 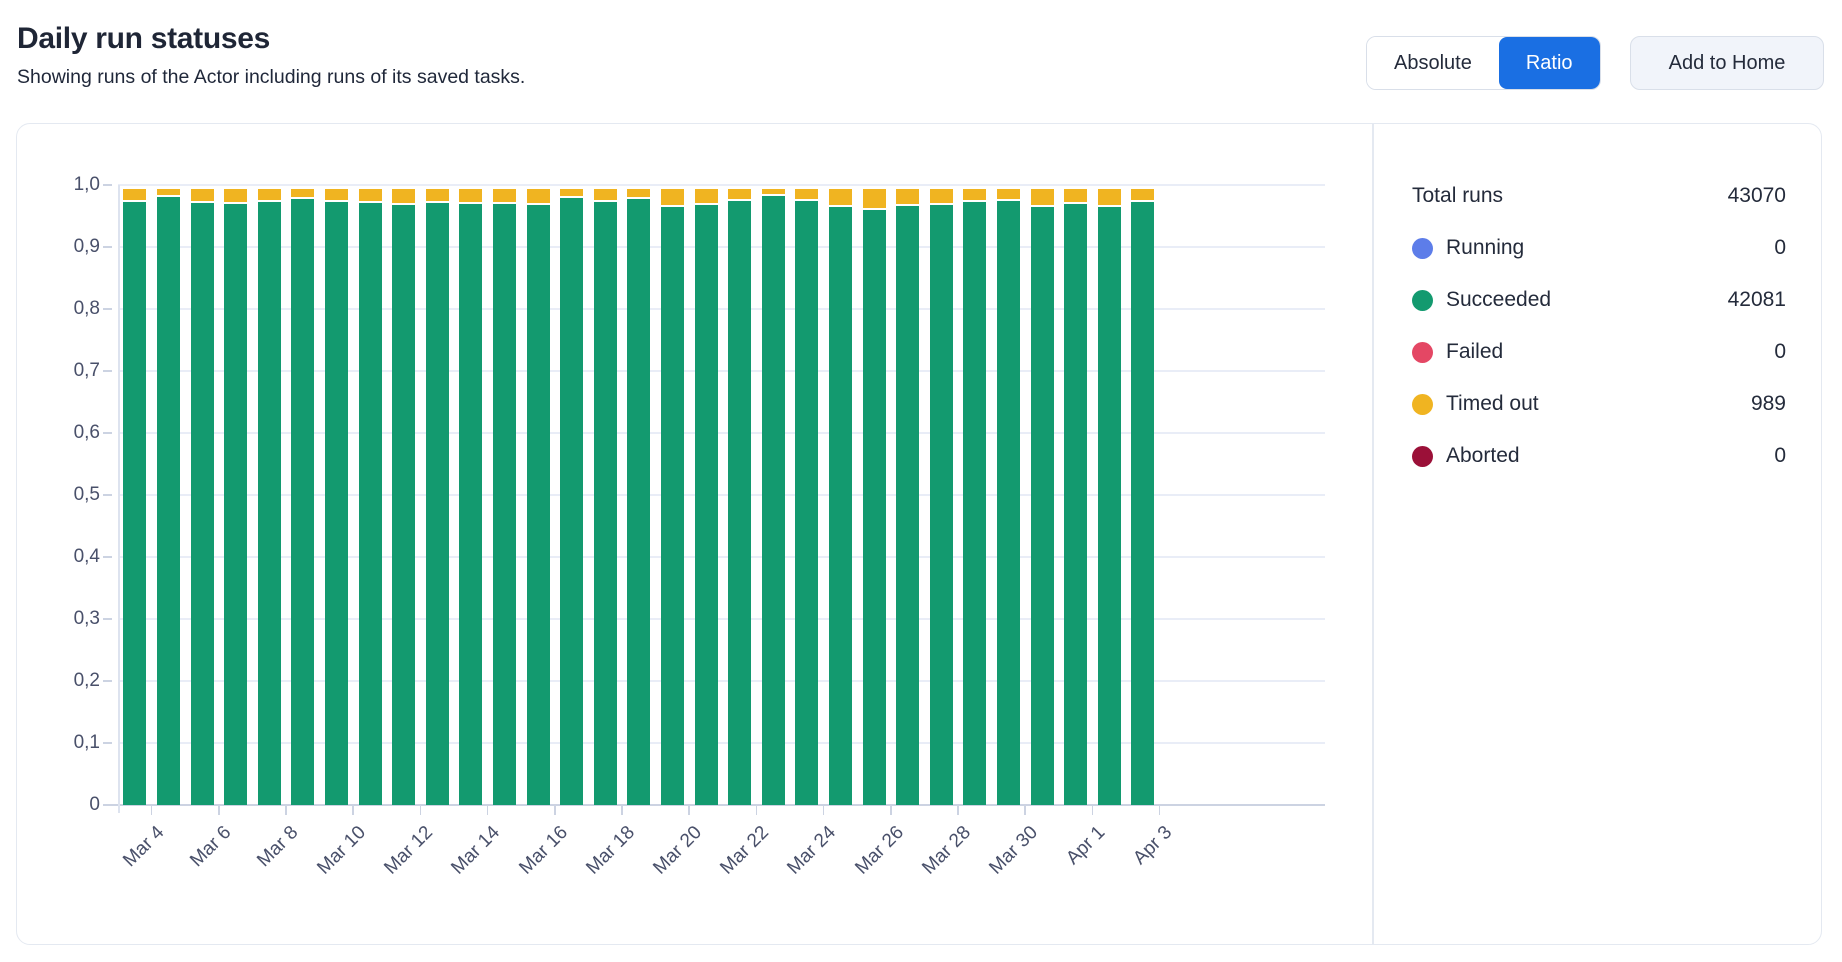 What do you see at coordinates (1492, 403) in the screenshot?
I see `legend-item-label: Timed out` at bounding box center [1492, 403].